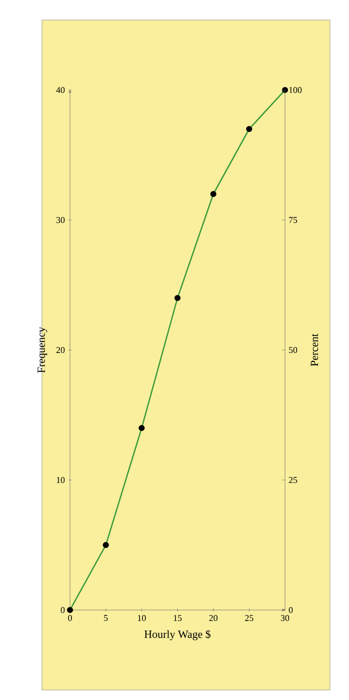  I want to click on x-tick-label: 0, so click(70, 618).